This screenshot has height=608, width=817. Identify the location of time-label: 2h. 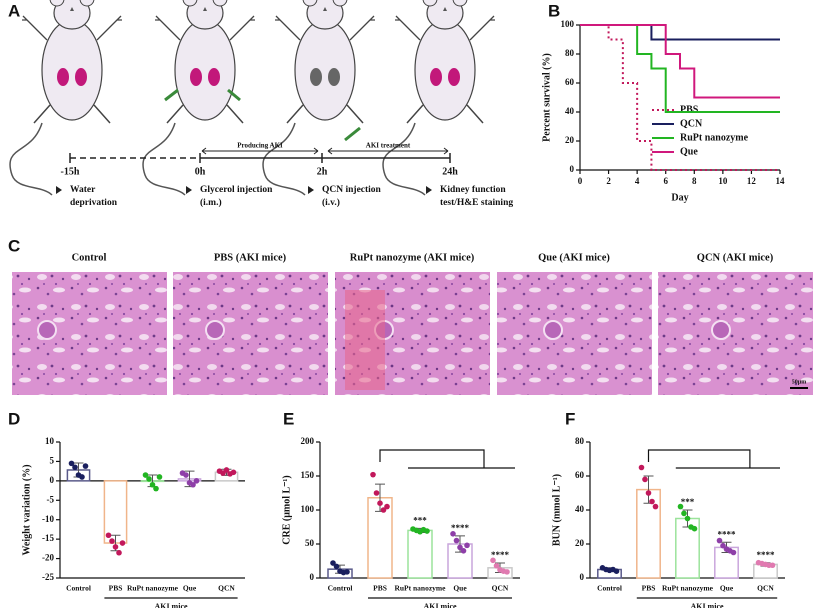
(322, 171).